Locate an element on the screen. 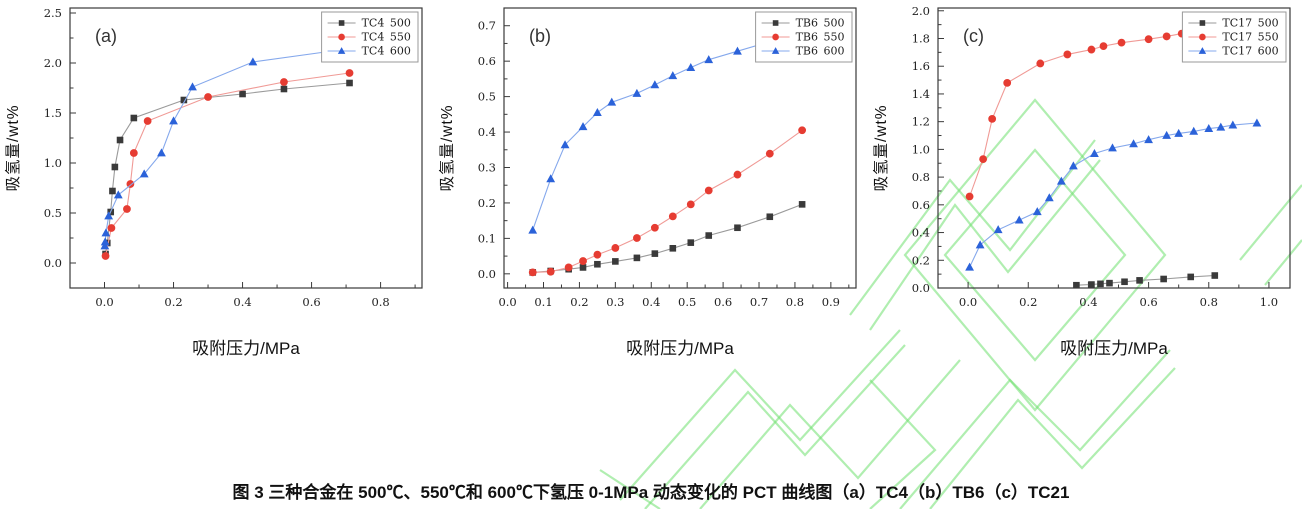 The image size is (1302, 509). x-tick-label: 0.4 is located at coordinates (242, 302).